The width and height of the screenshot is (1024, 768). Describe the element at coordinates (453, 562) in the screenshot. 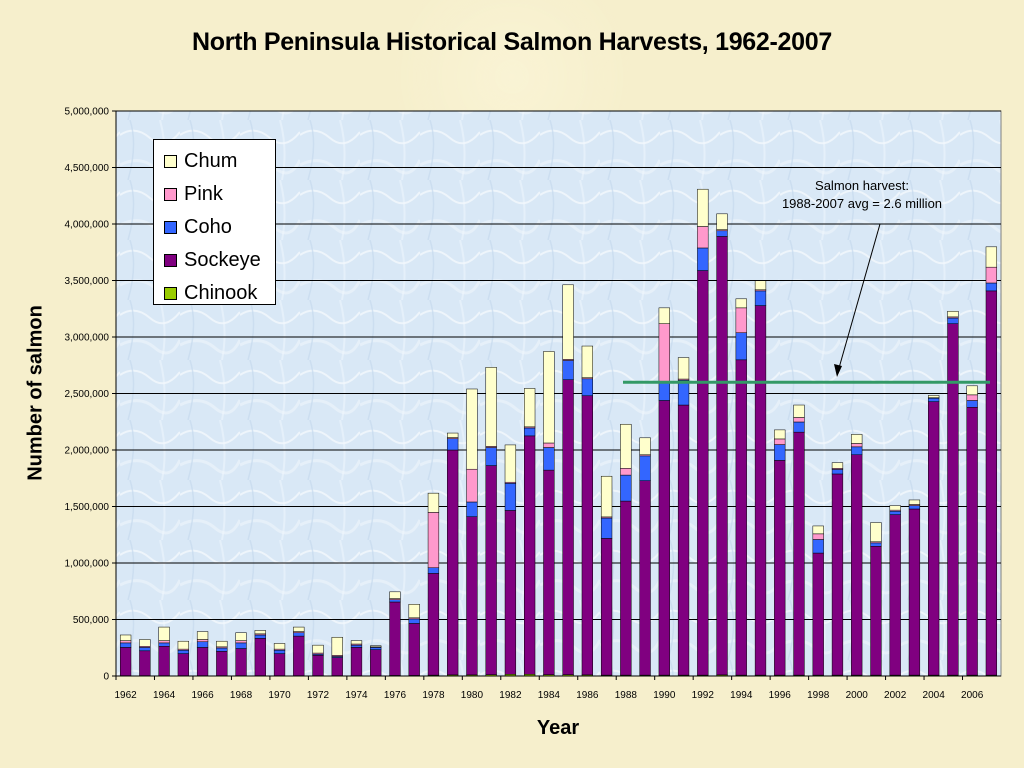

I see `bar-sockeye-1979` at that location.